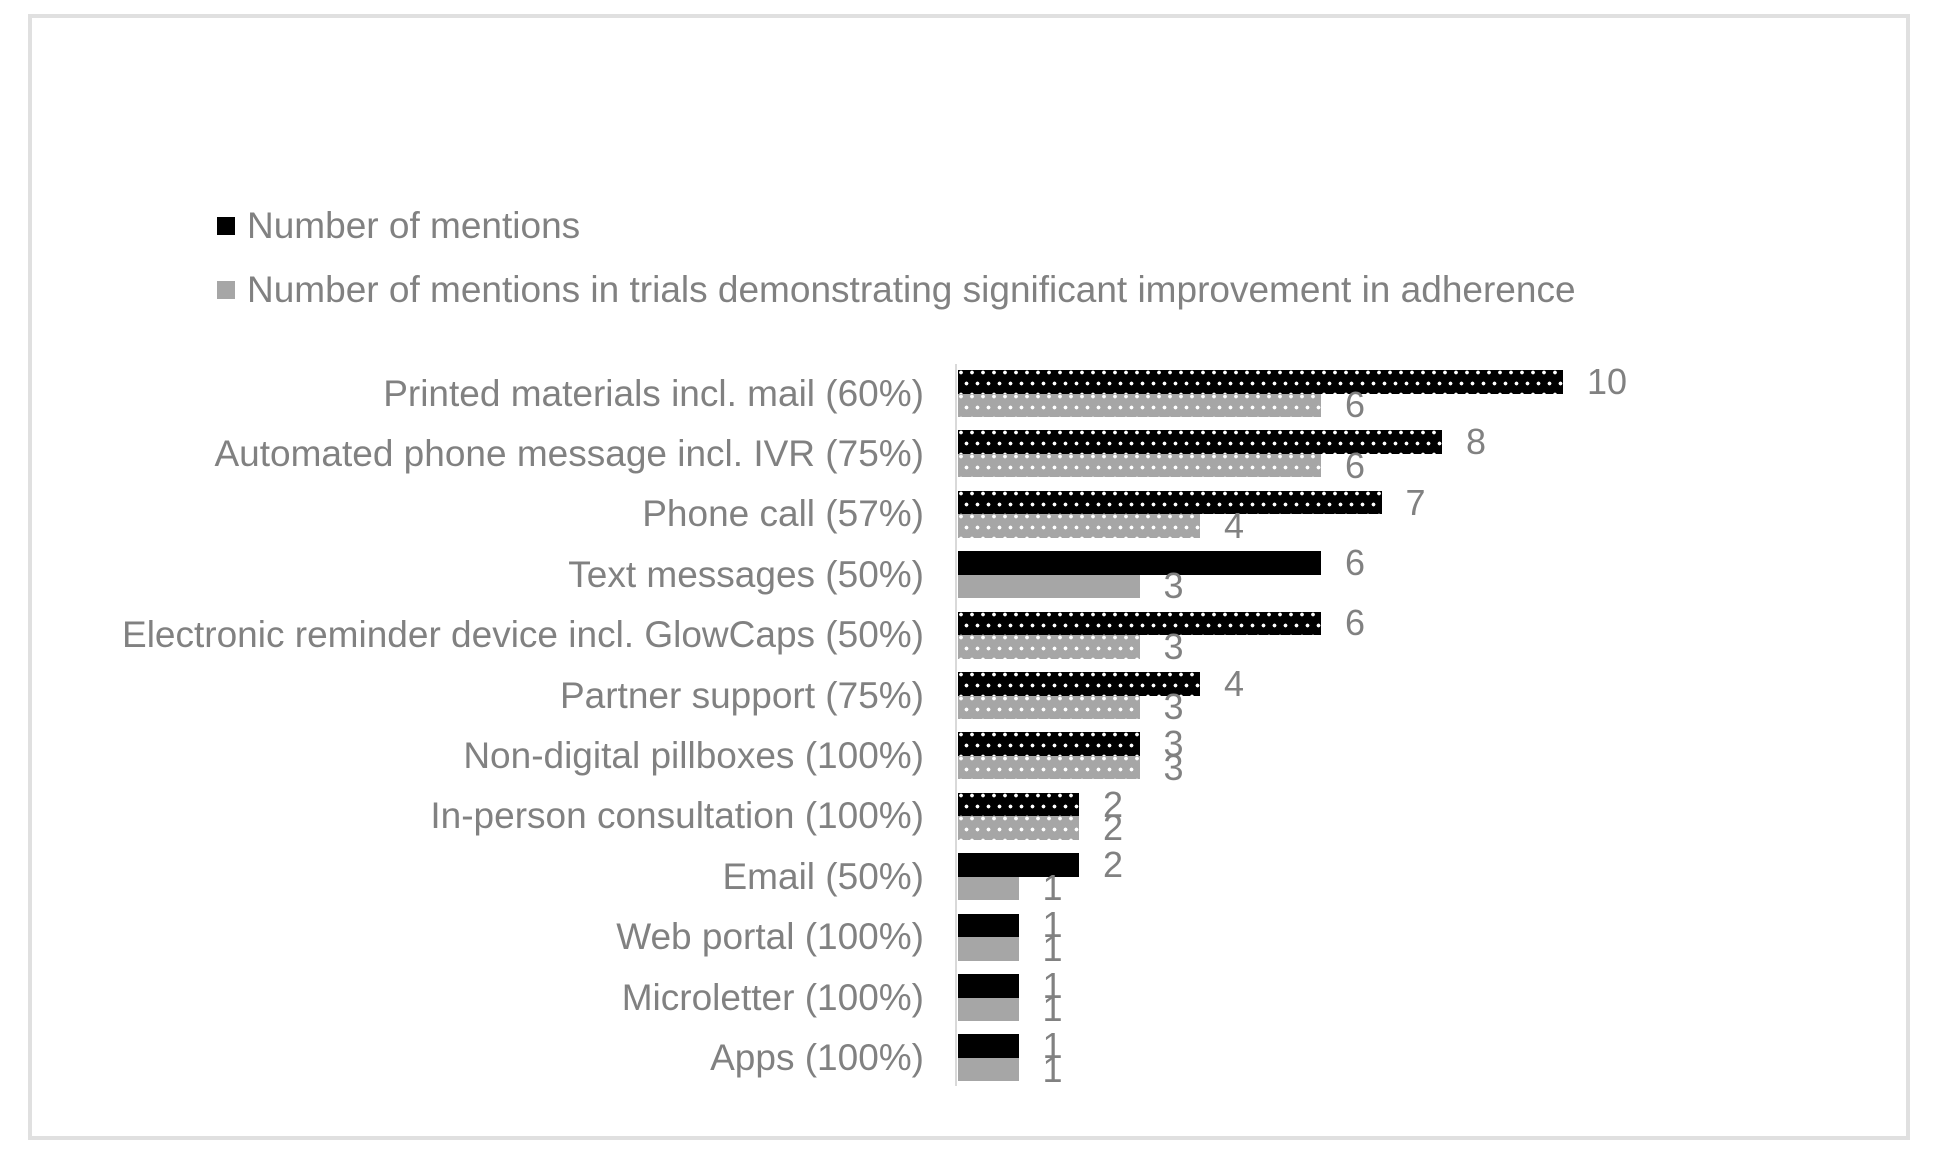 The width and height of the screenshot is (1936, 1166). I want to click on value-label-significant-trials: 2, so click(1113, 828).